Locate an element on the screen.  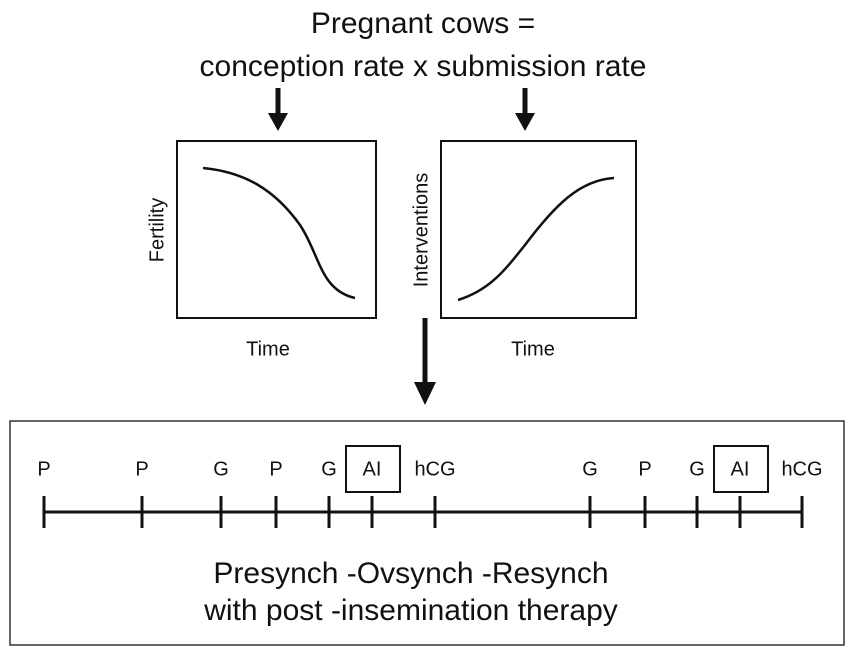
panel-y-label: Interventions is located at coordinates (421, 230).